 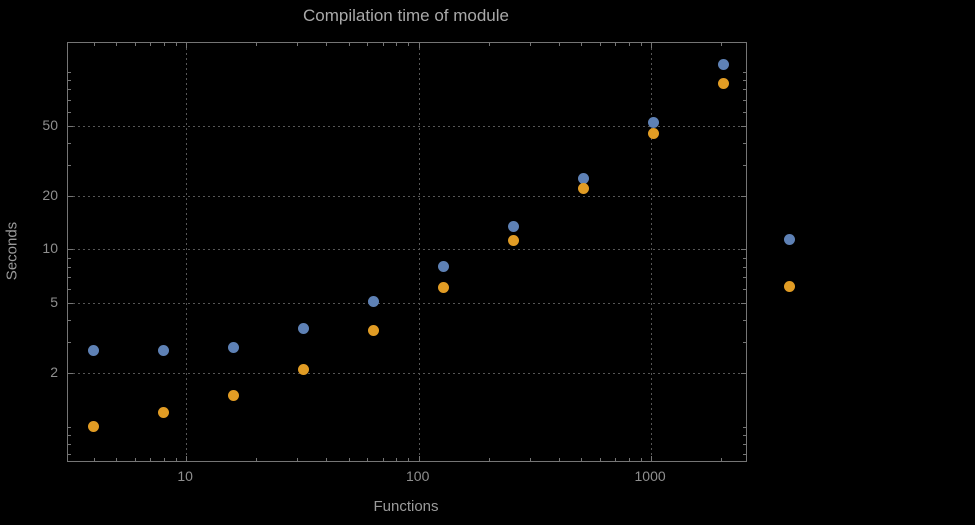 What do you see at coordinates (406, 506) in the screenshot?
I see `x-axis-title: Functions` at bounding box center [406, 506].